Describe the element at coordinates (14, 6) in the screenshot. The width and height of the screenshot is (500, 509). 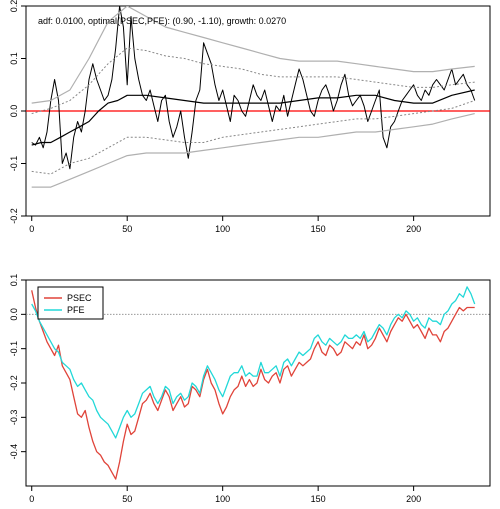
I see `spread-y-tick-label: 0.2` at that location.